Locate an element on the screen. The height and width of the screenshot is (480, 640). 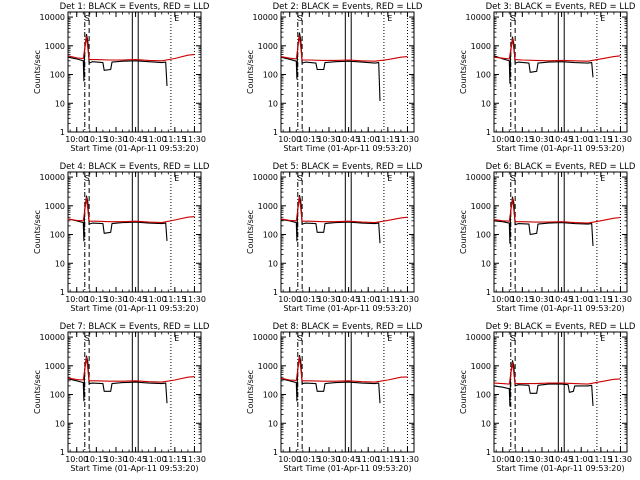
panel-title: Det 1: BLACK = Events, RED = LLD is located at coordinates (135, 7).